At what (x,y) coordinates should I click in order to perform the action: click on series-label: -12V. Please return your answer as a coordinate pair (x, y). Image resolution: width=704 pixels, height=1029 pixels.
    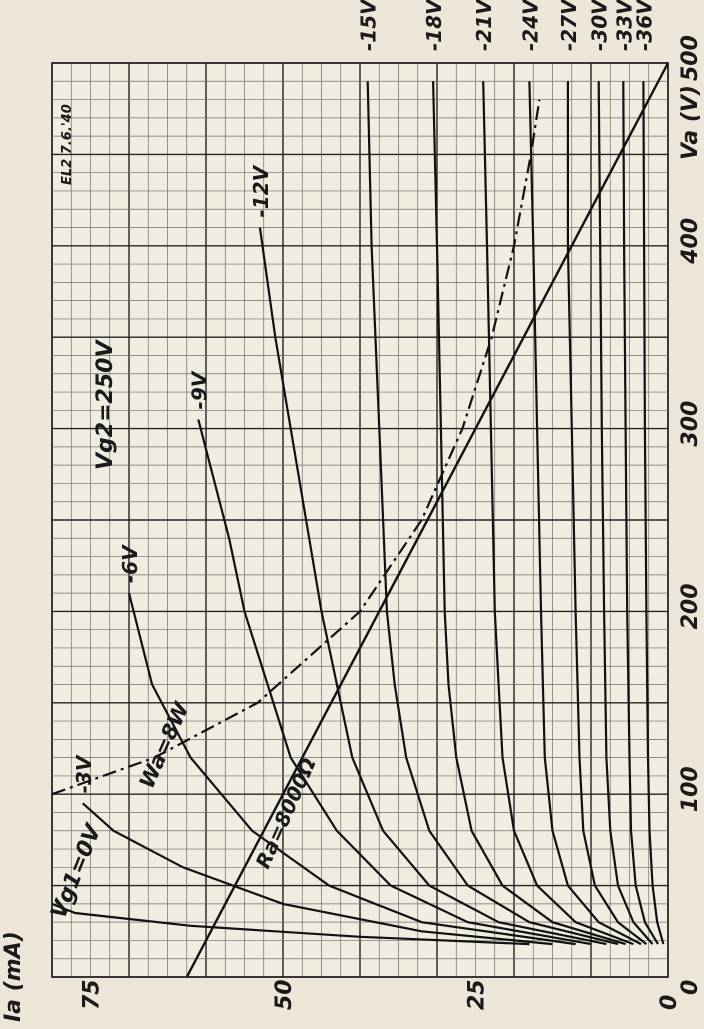
    Looking at the image, I should click on (261, 190).